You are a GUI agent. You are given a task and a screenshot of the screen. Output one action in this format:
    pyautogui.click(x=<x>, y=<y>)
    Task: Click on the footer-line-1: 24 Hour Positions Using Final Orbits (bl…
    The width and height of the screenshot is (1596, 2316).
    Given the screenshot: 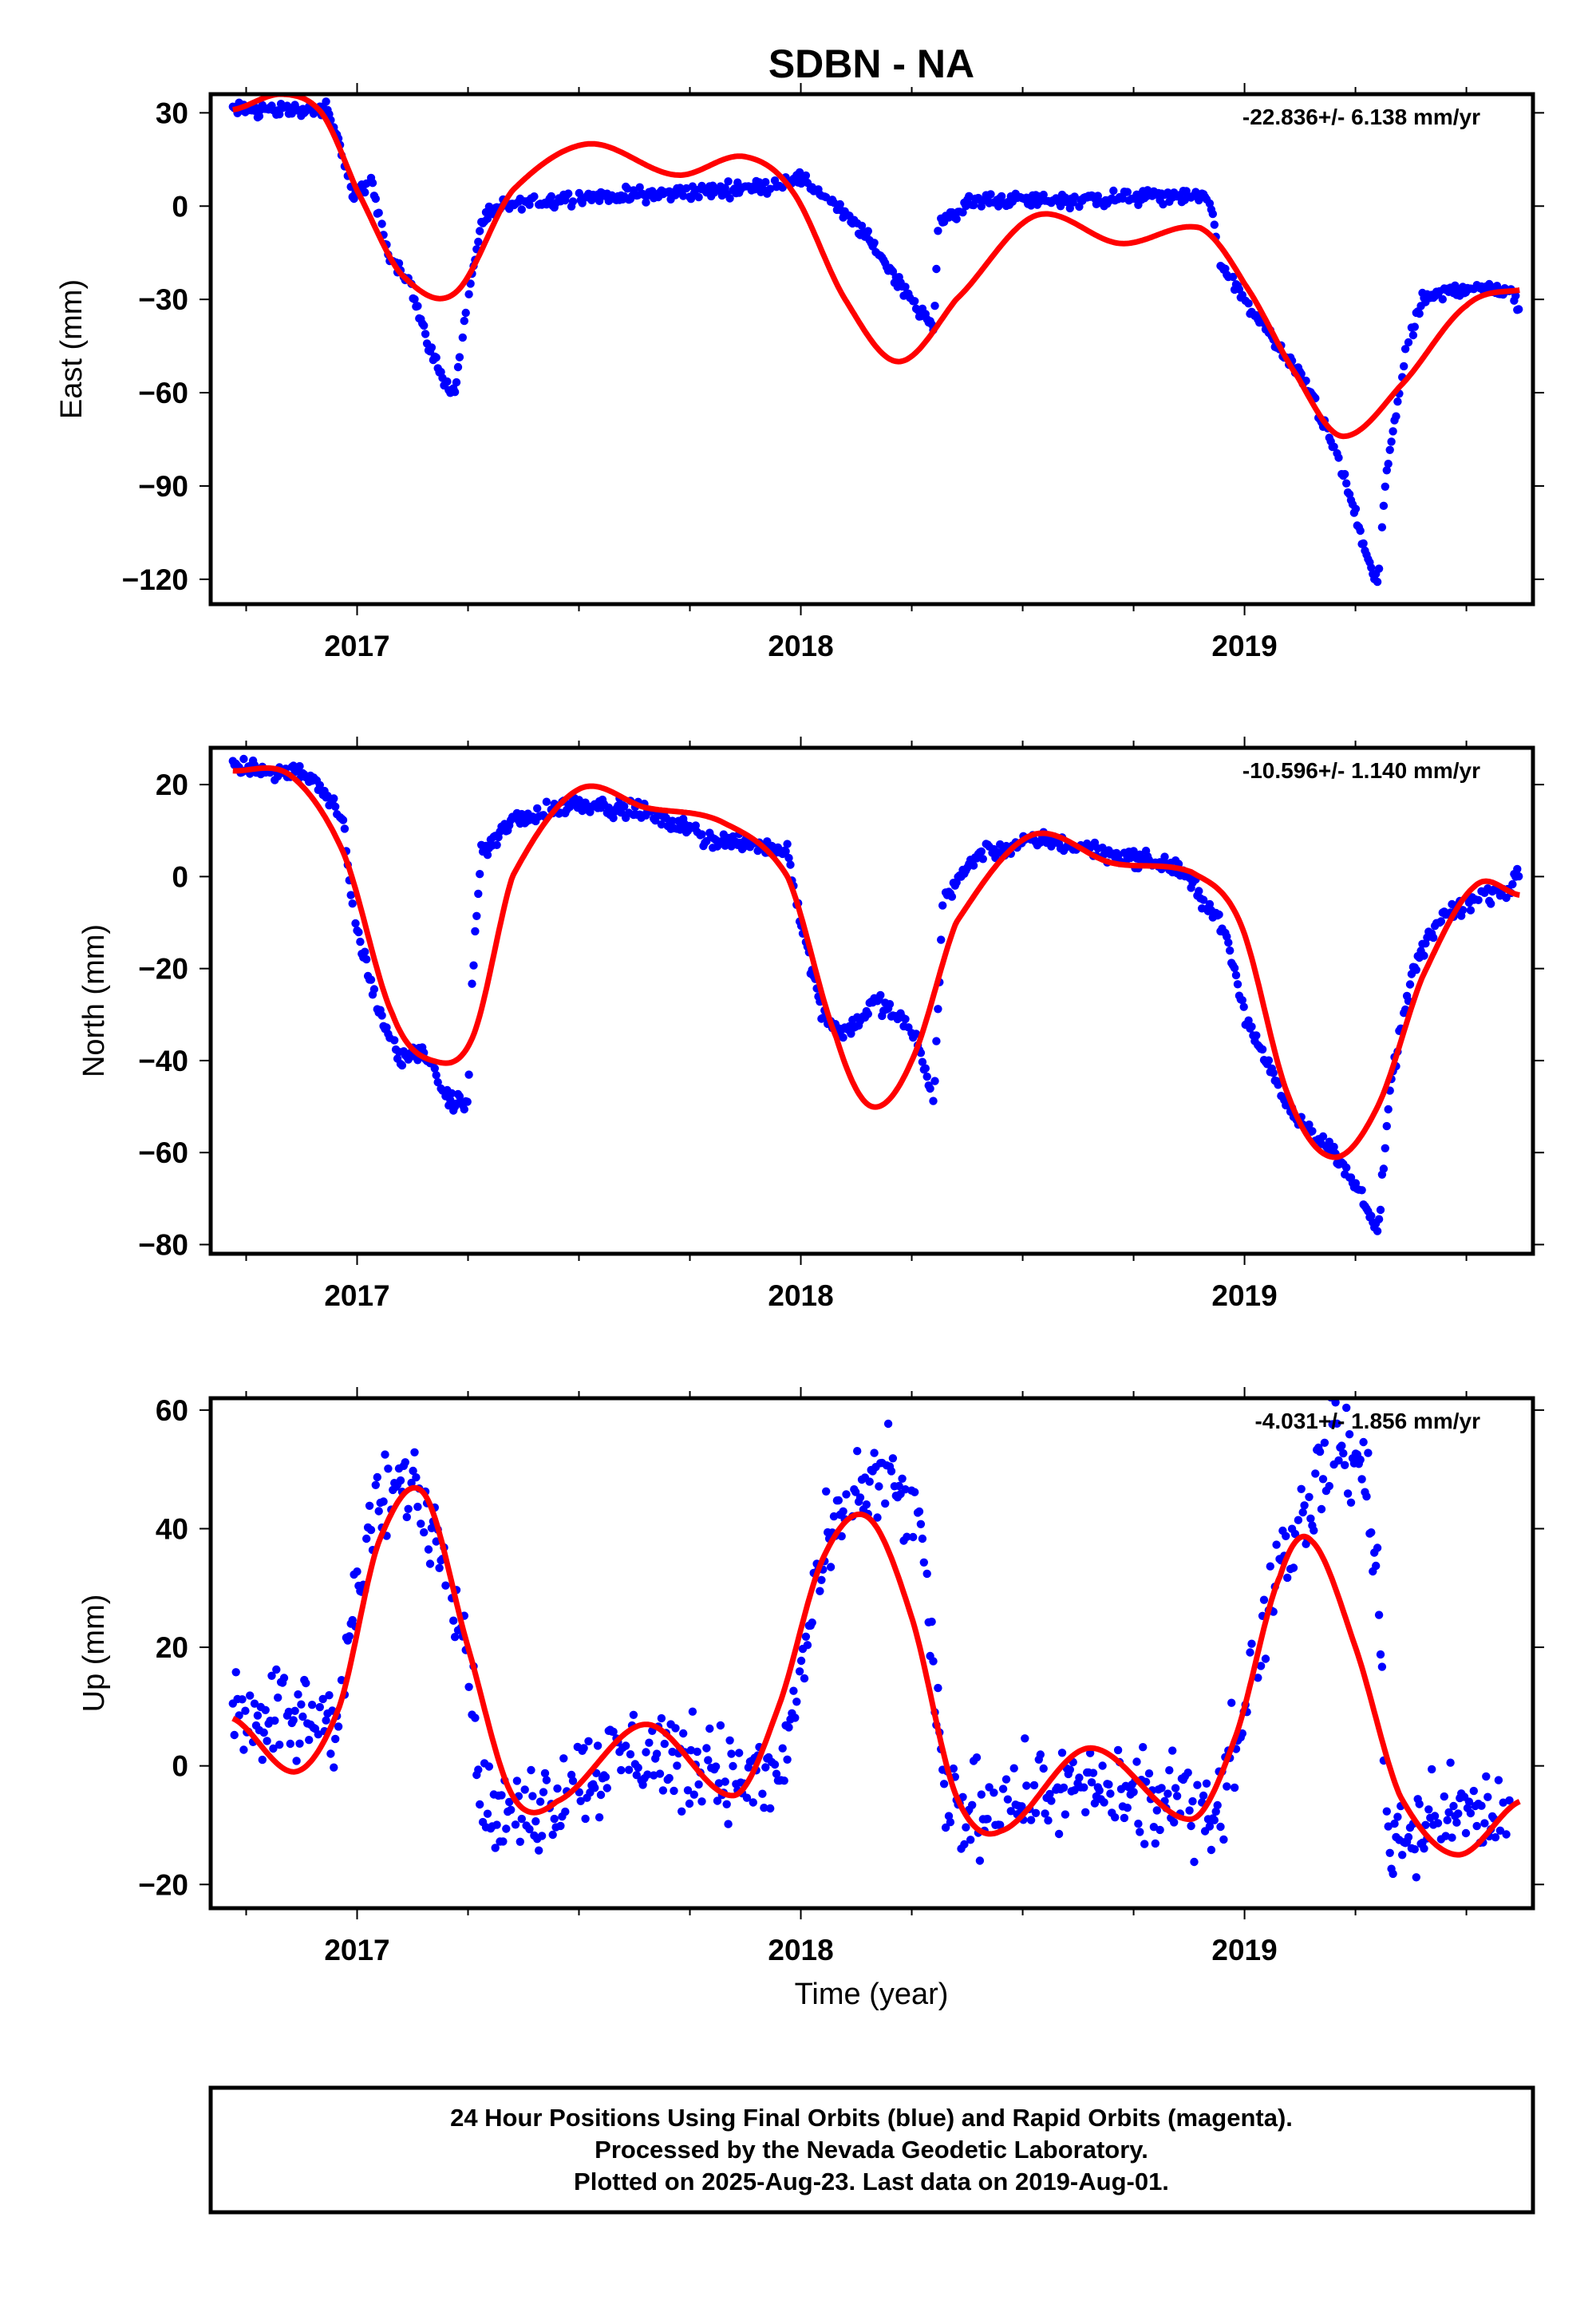 What is the action you would take?
    pyautogui.click(x=871, y=2118)
    